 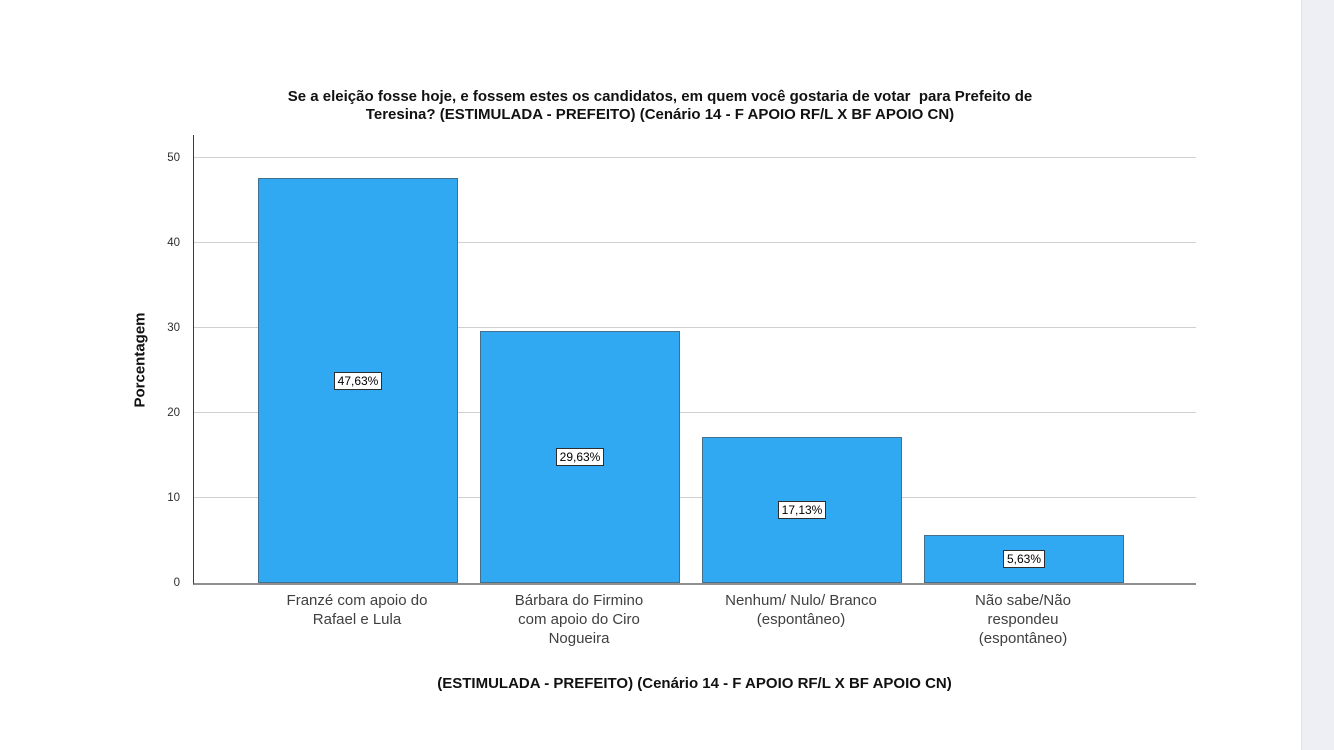 I want to click on bar-4: 5,63%, so click(x=1024, y=559).